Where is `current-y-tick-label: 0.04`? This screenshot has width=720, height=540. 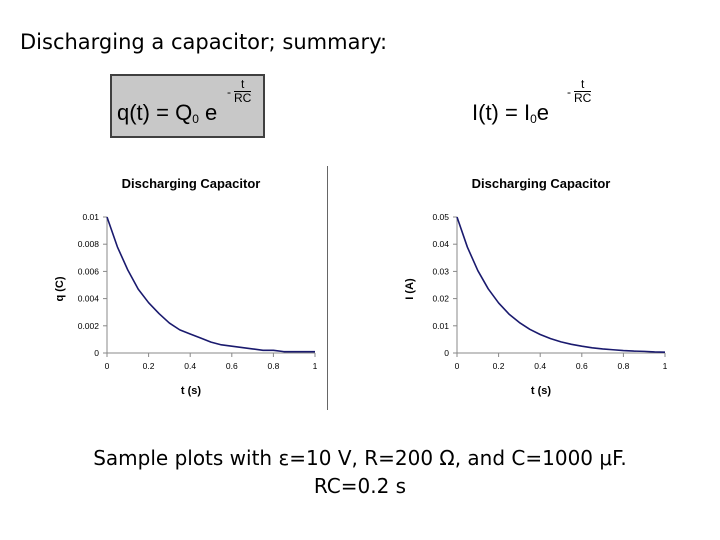
current-y-tick-label: 0.04 is located at coordinates (440, 244).